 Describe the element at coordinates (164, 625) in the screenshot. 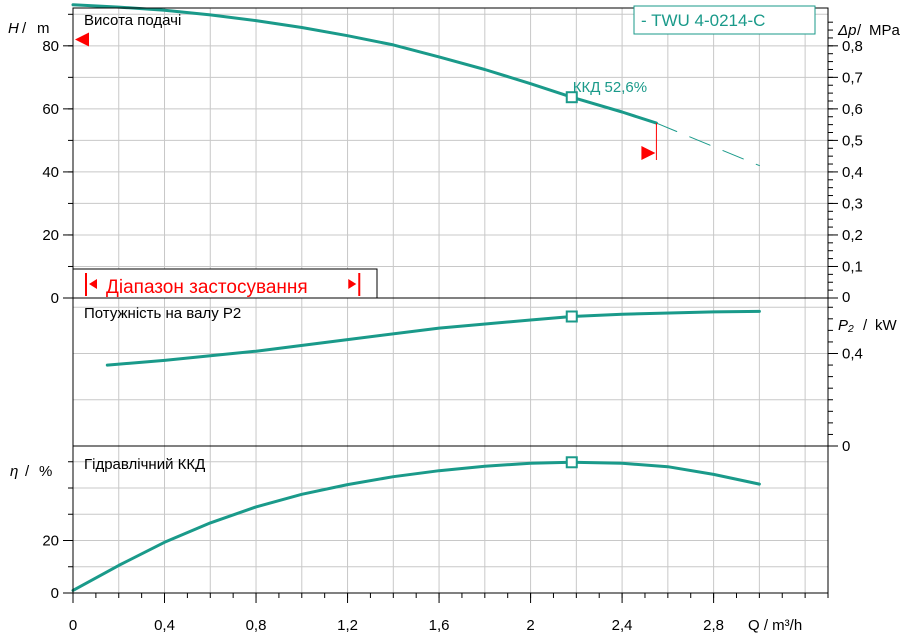

I see `x-tick-label: 0,4` at that location.